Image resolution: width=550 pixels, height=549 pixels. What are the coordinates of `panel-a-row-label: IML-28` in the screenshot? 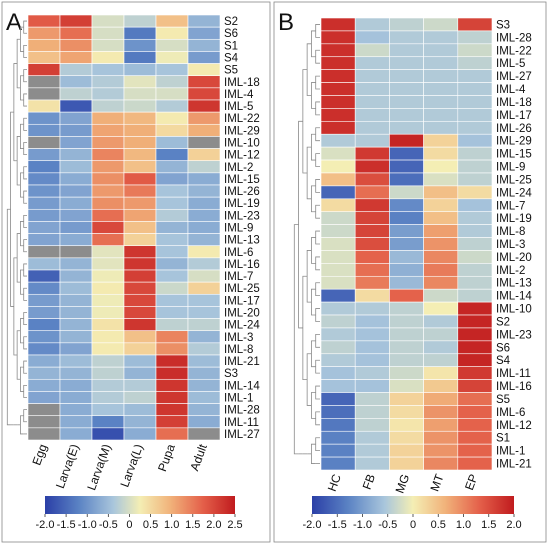 It's located at (242, 411).